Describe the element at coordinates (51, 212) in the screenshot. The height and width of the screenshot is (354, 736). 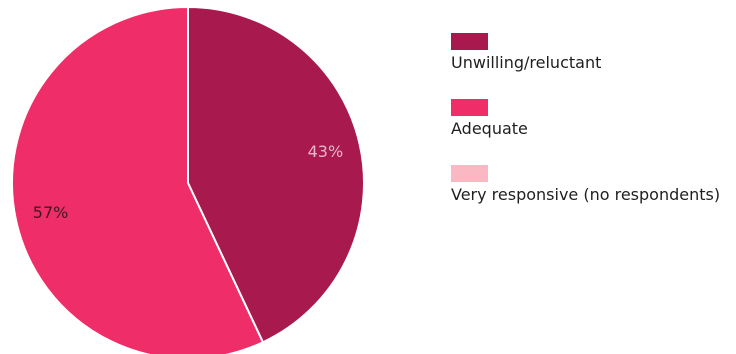
I see `pie-value-label-adequate: 57%` at that location.